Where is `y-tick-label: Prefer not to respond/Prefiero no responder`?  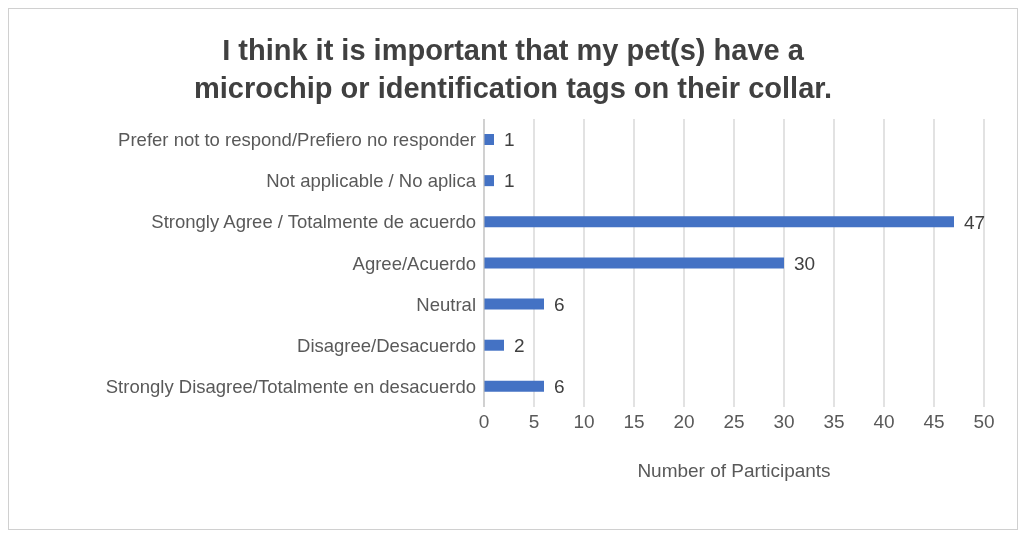
y-tick-label: Prefer not to respond/Prefiero no responder is located at coordinates (297, 140).